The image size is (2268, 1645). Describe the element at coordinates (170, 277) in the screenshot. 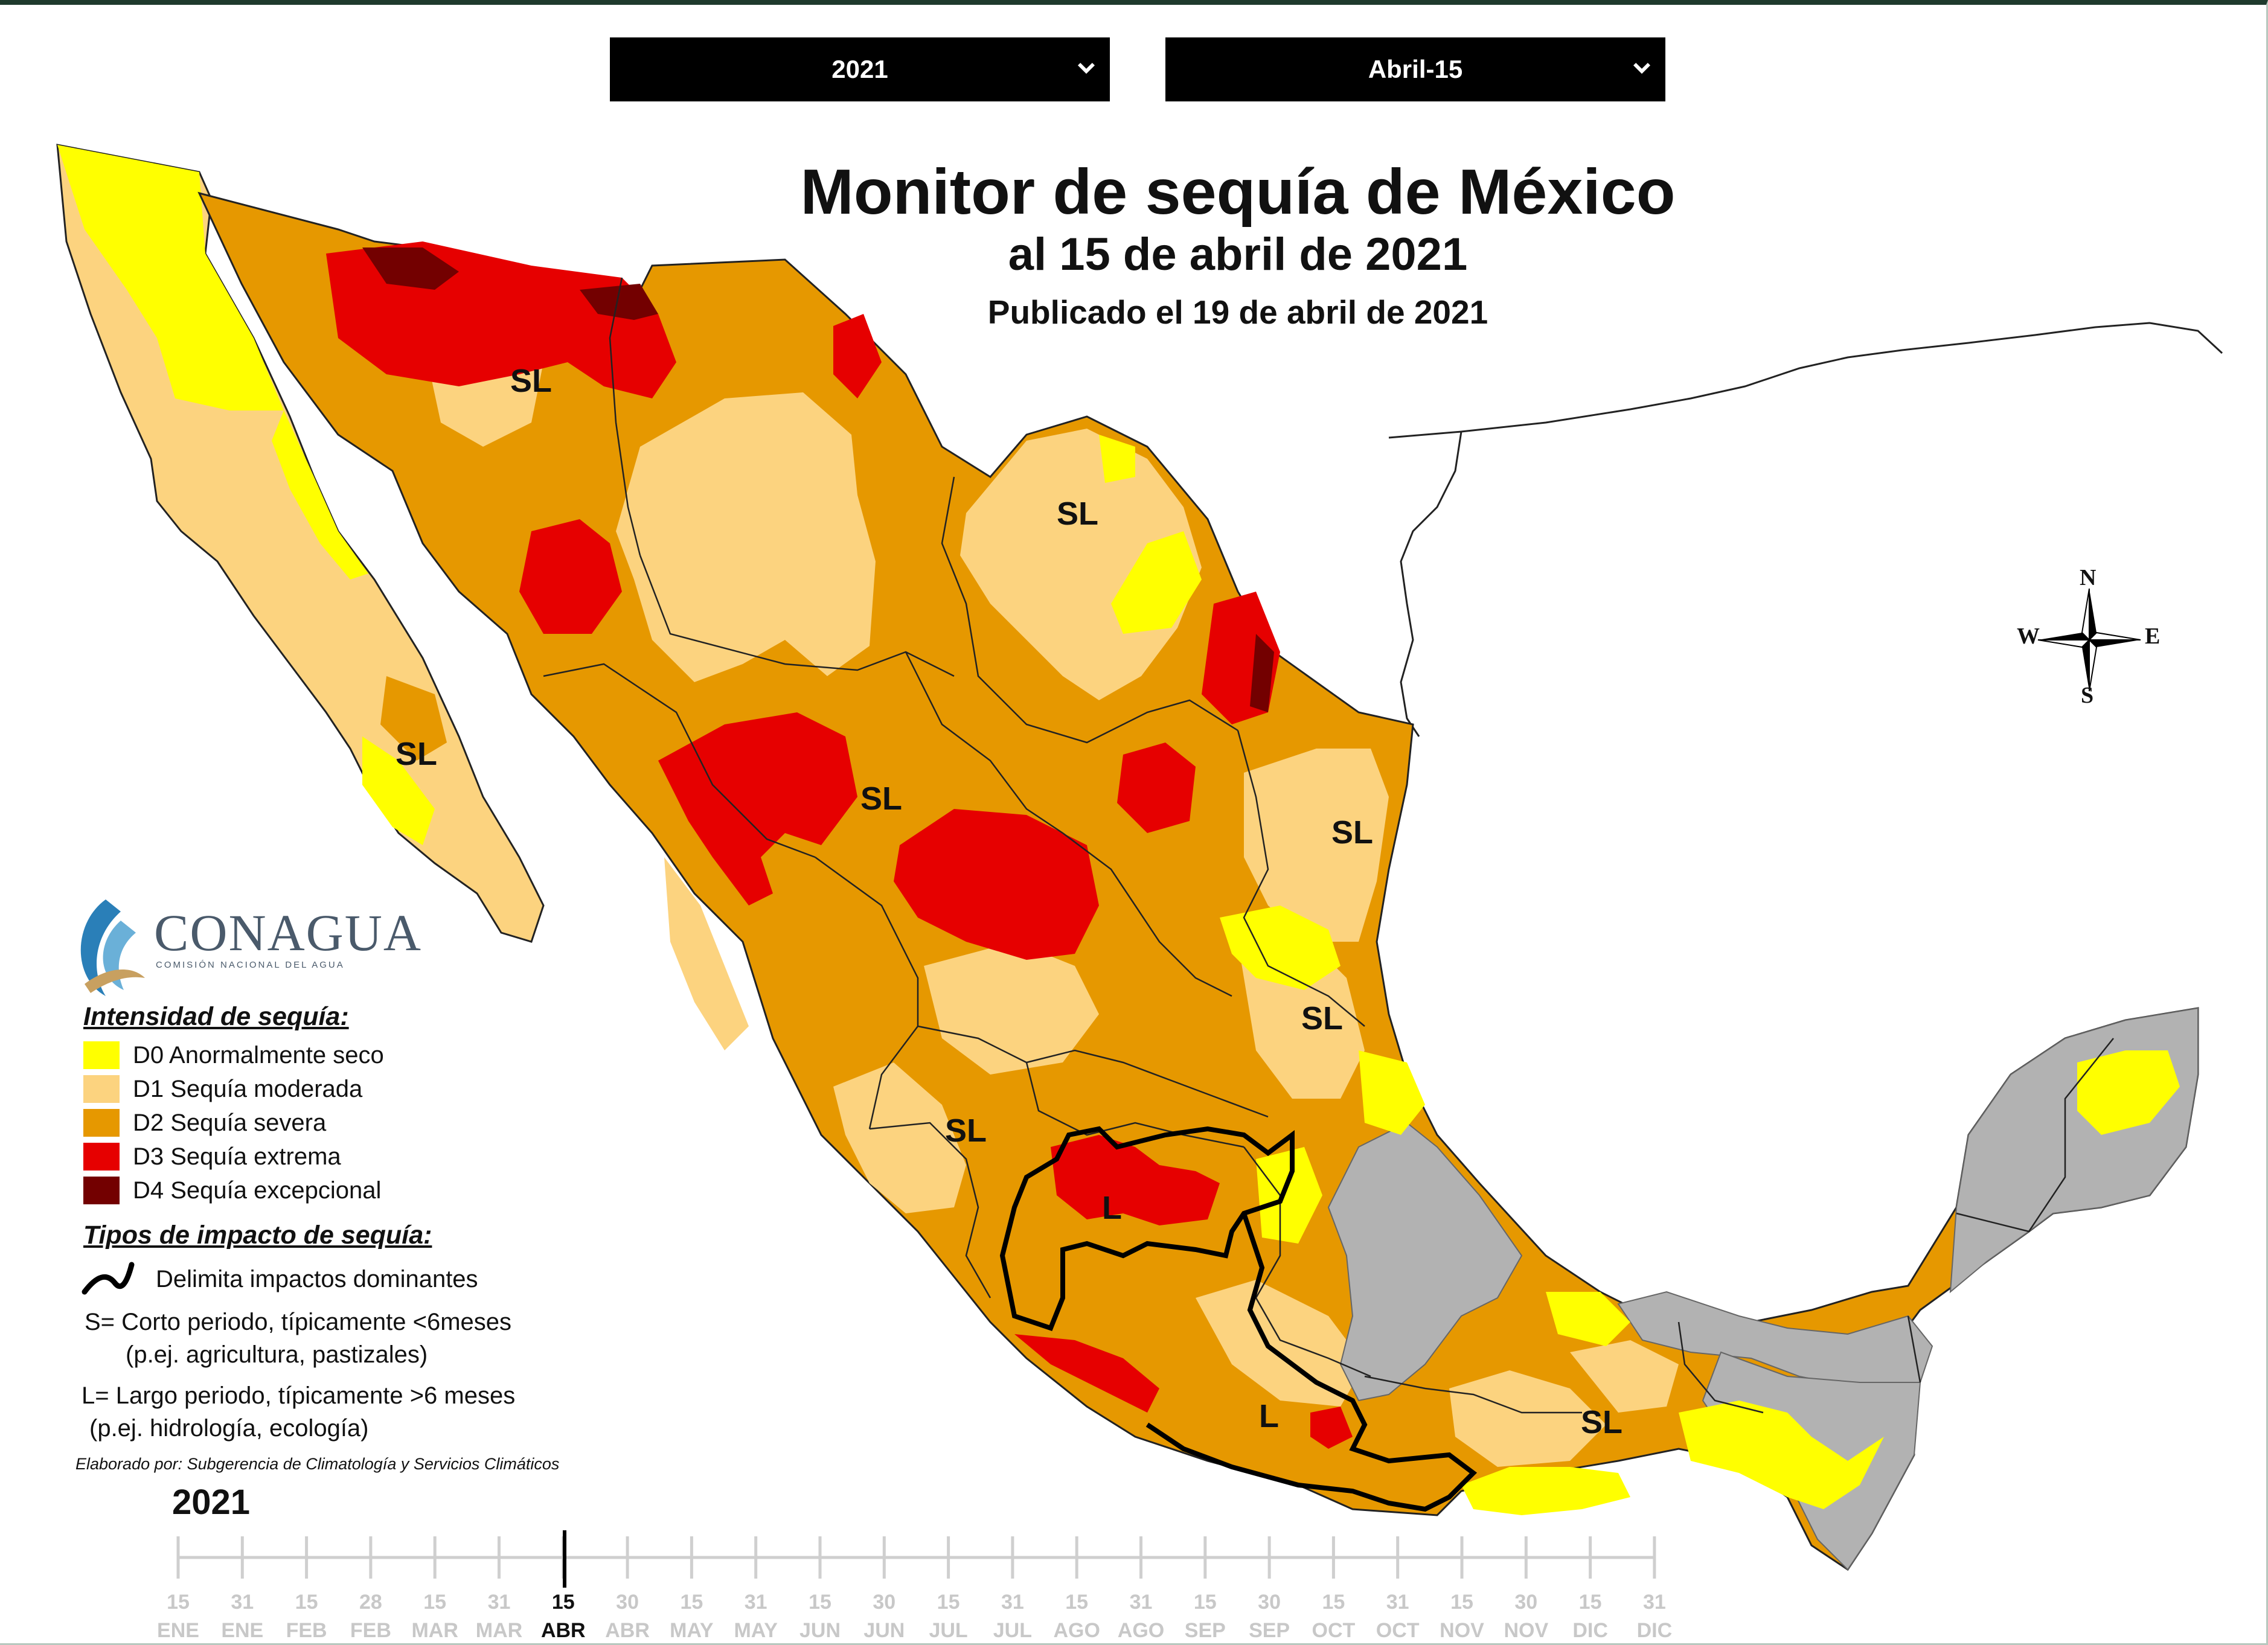

I see `baja-d0-west` at that location.